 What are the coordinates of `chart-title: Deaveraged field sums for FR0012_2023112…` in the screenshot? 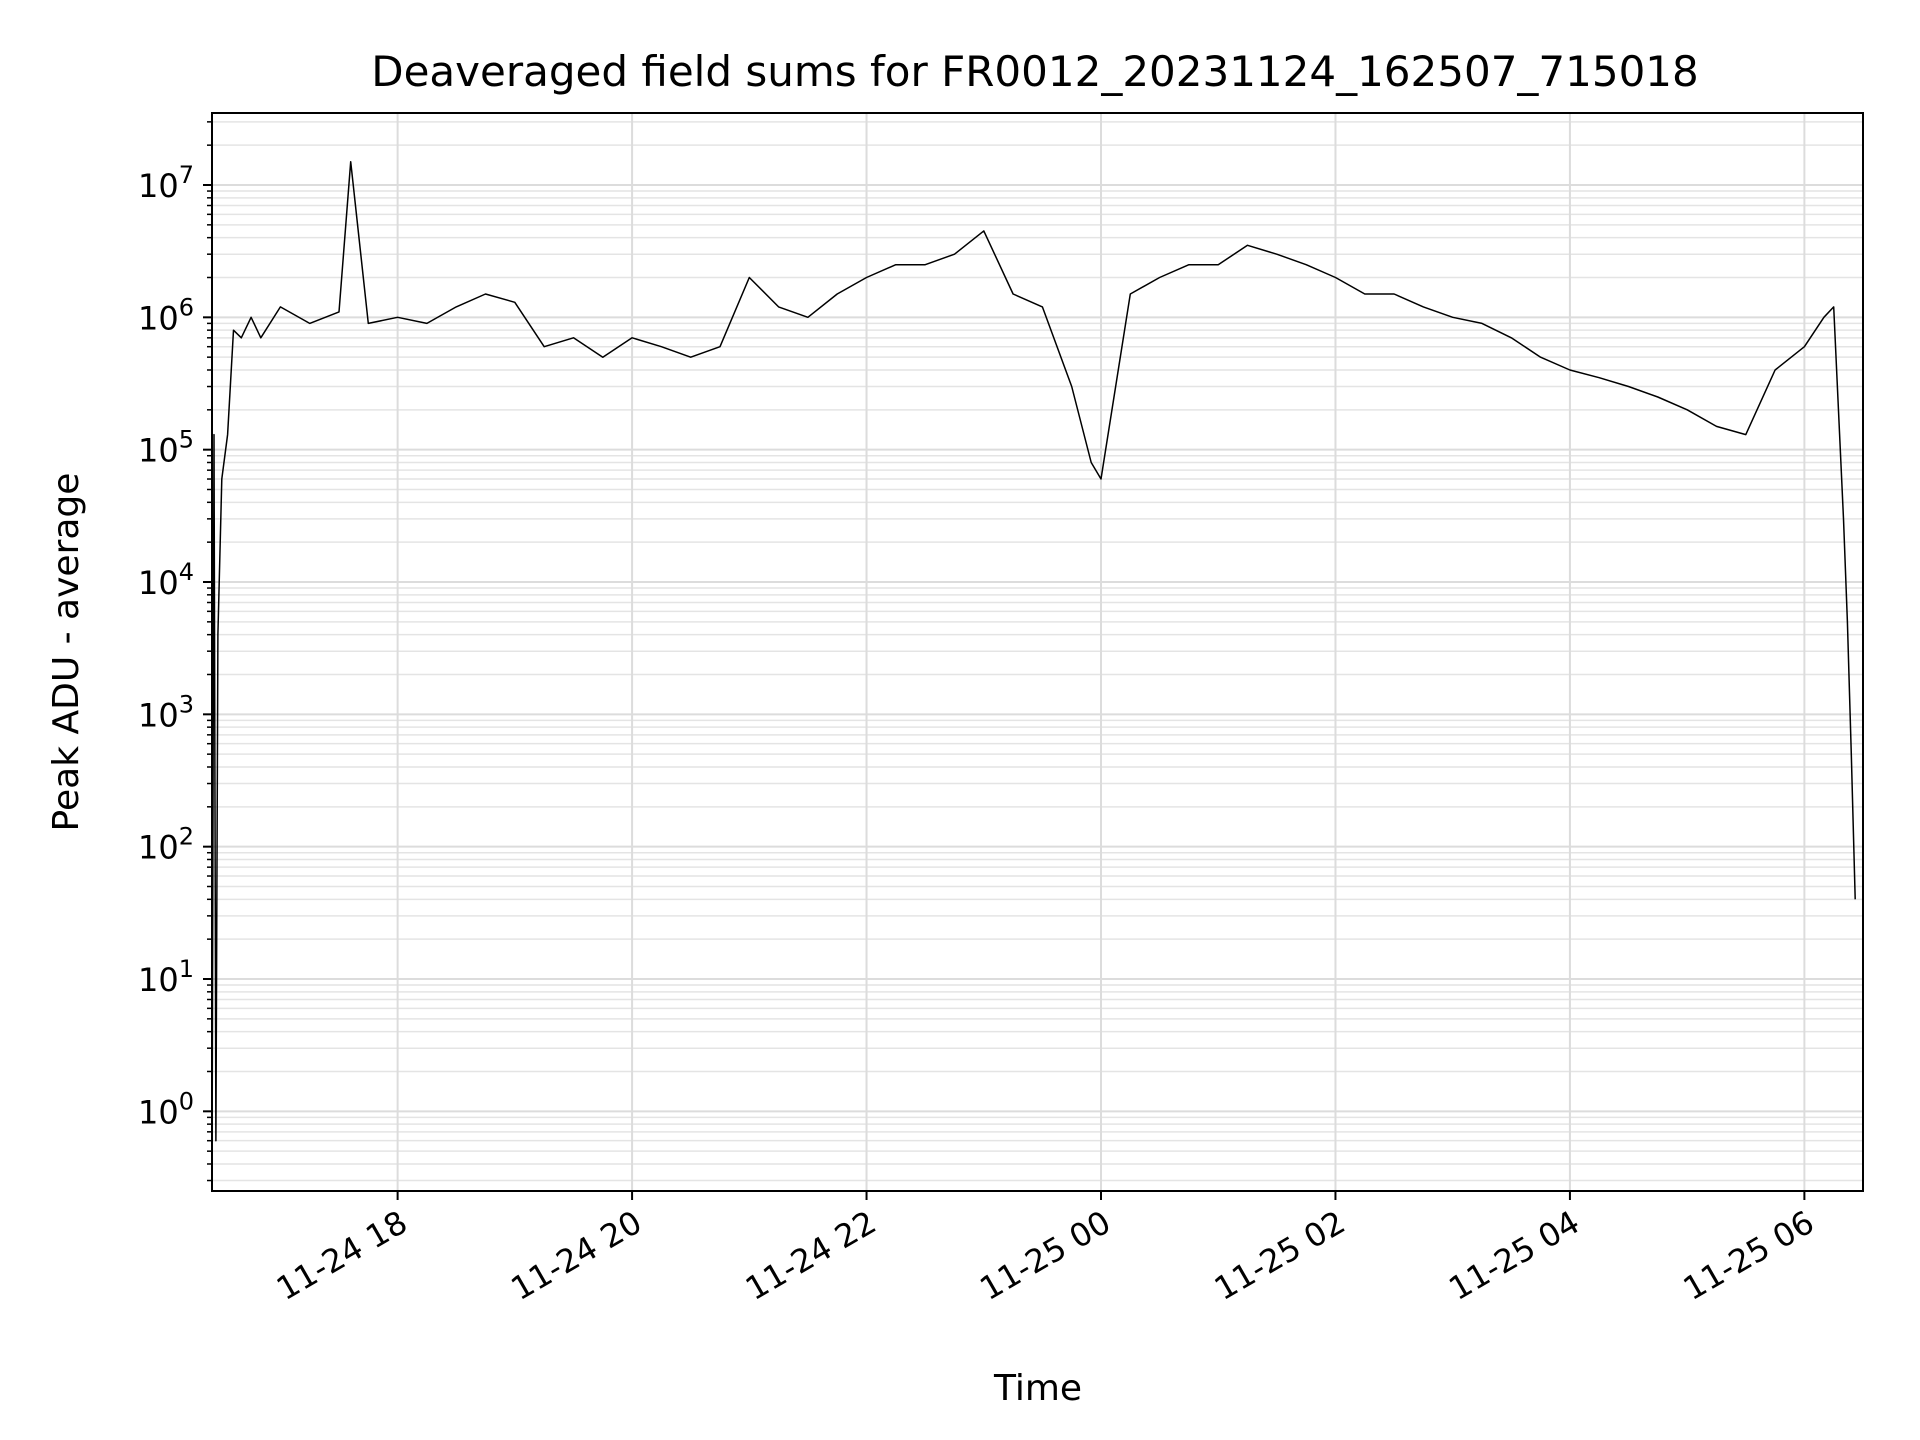 It's located at (1035, 71).